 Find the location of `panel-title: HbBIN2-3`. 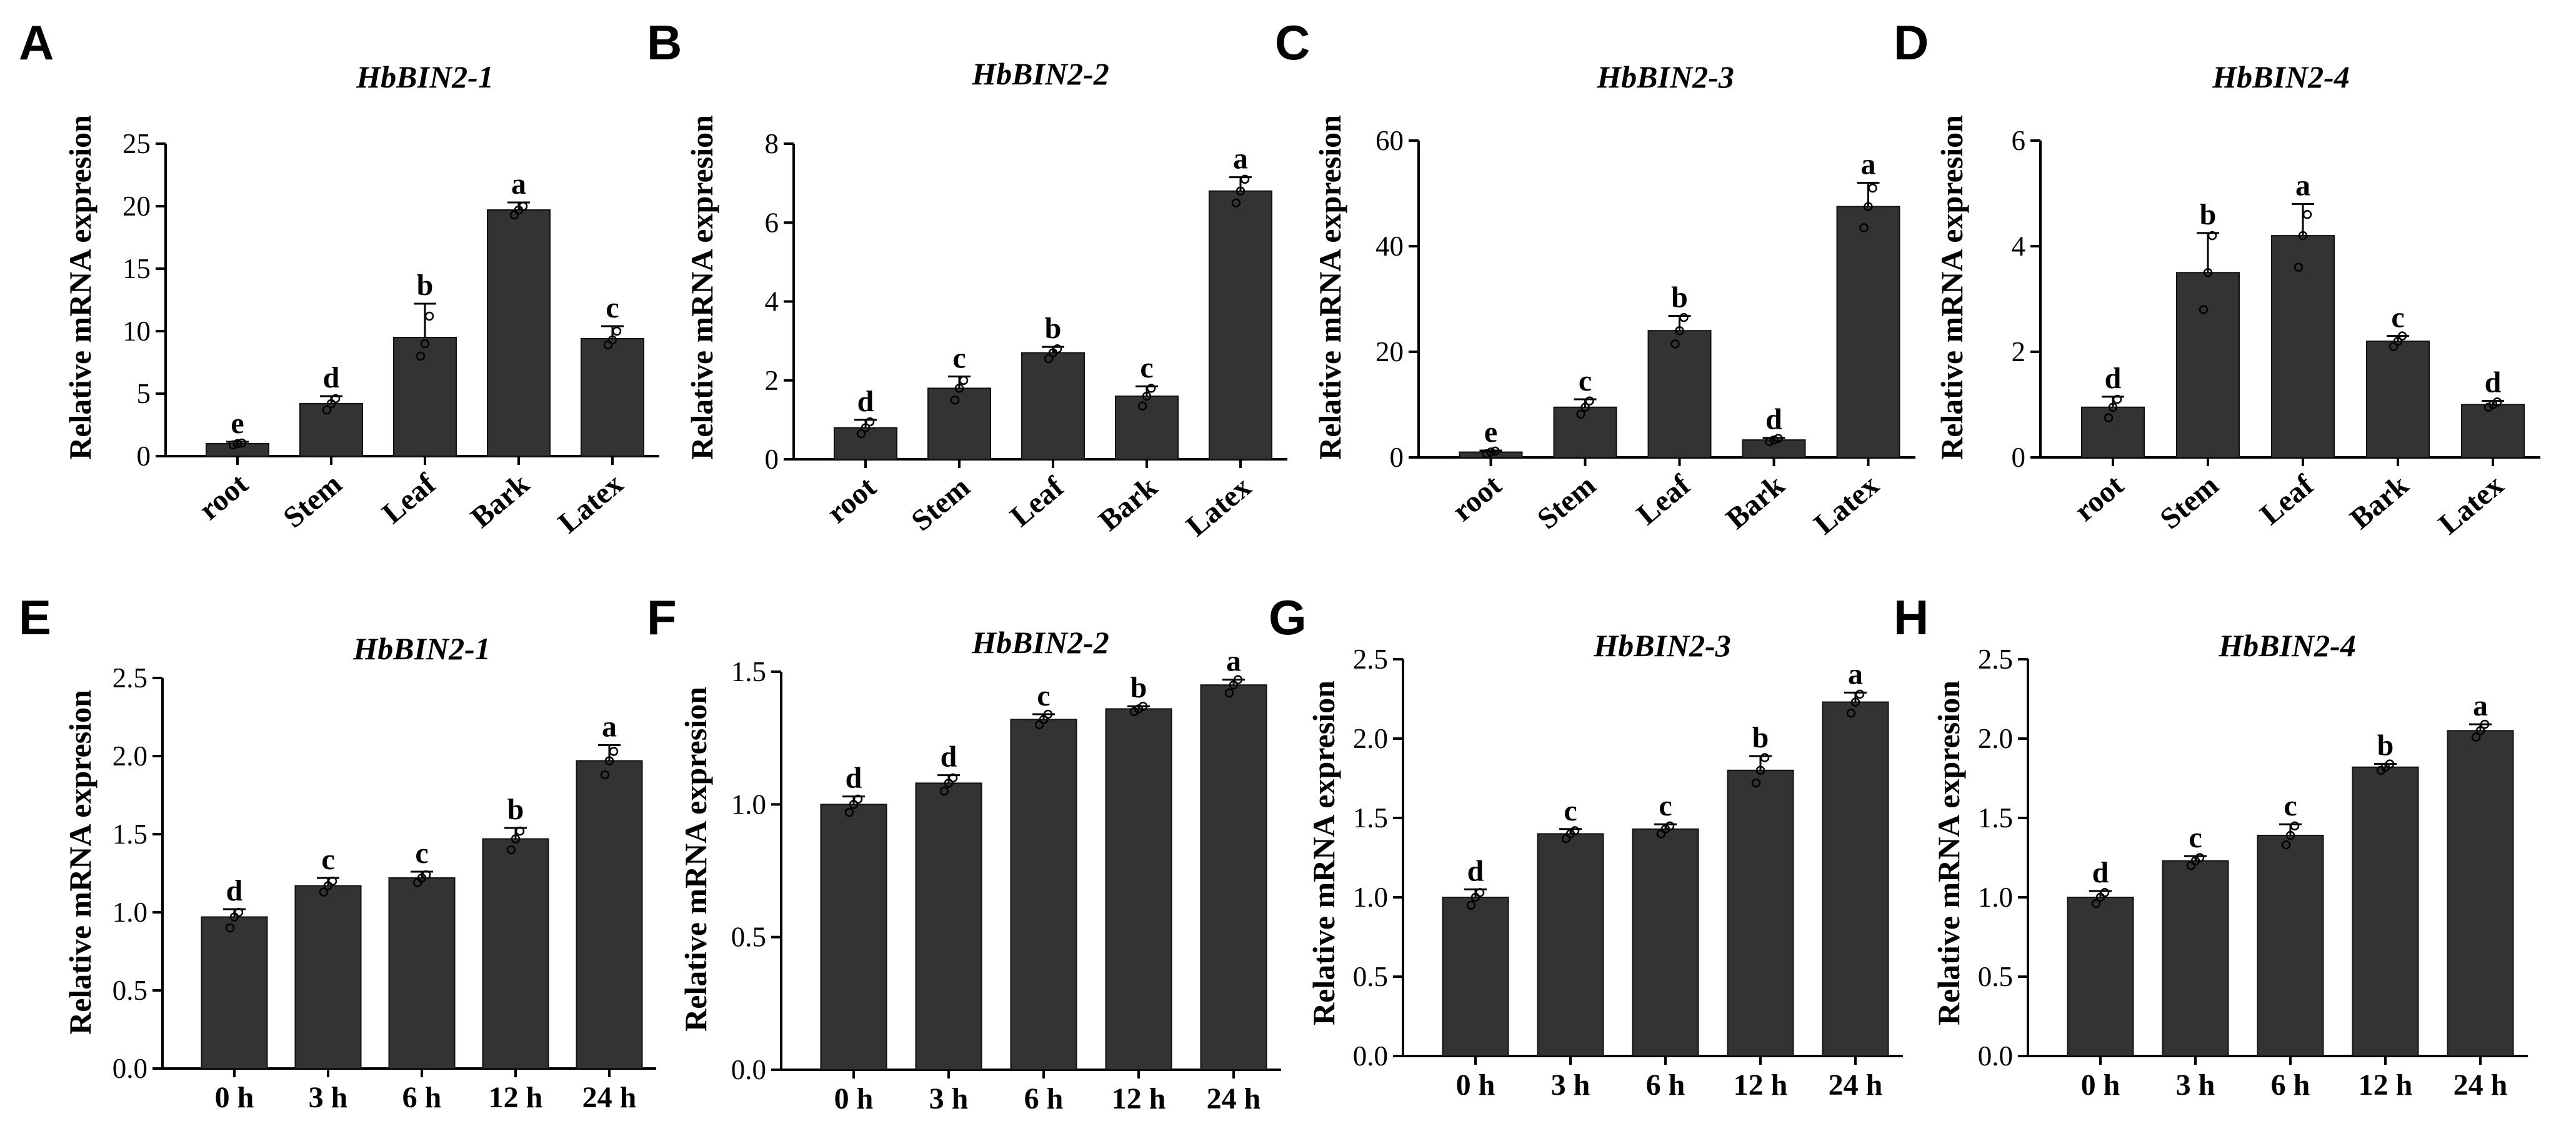

panel-title: HbBIN2-3 is located at coordinates (1665, 76).